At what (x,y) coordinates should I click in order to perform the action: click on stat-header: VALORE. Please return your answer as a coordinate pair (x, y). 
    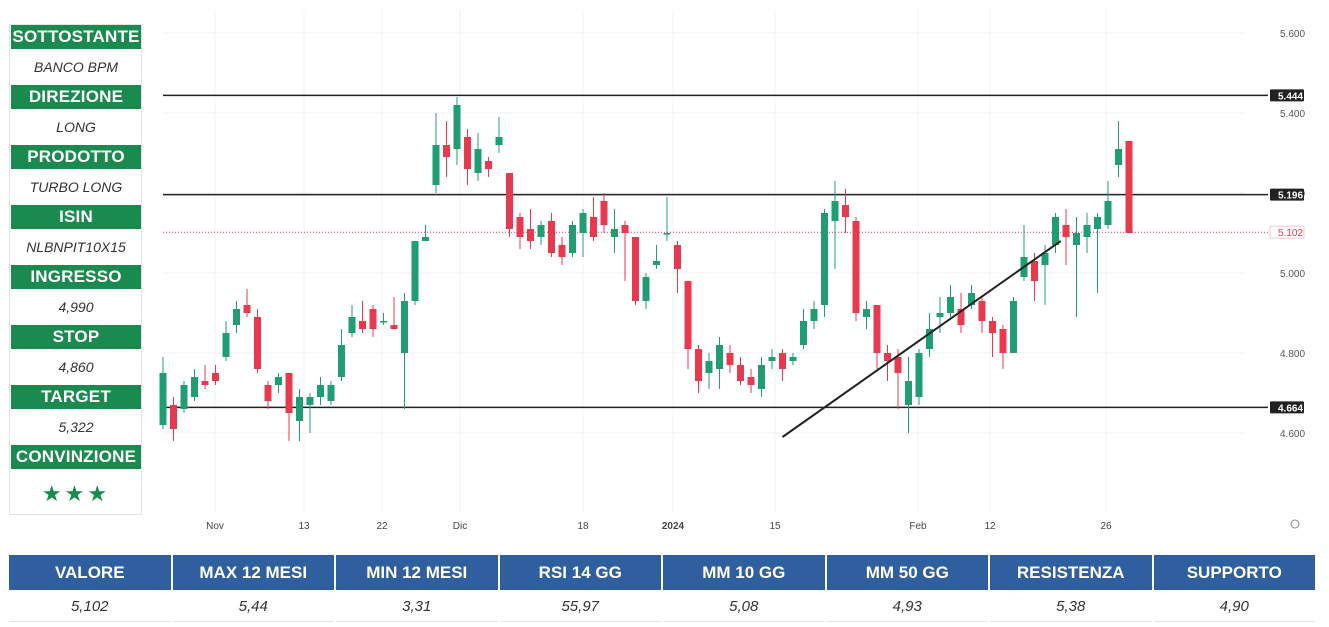
    Looking at the image, I should click on (90, 572).